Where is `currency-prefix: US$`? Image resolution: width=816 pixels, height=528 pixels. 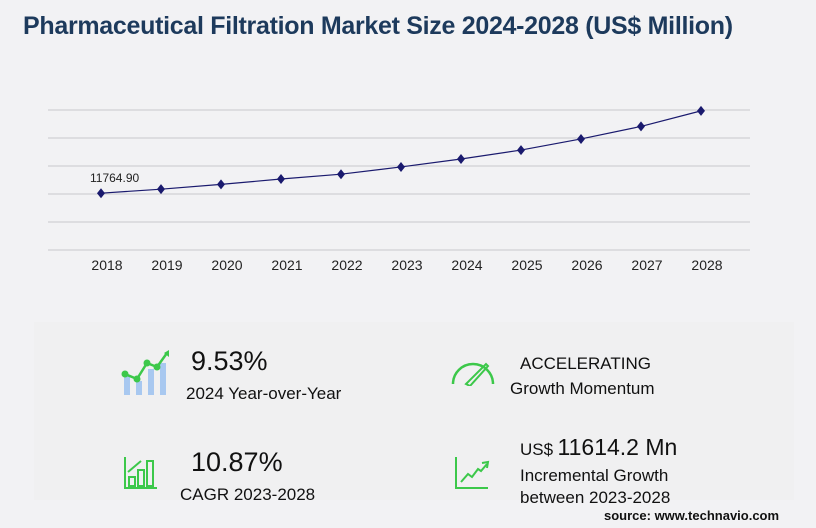
currency-prefix: US$ is located at coordinates (537, 449).